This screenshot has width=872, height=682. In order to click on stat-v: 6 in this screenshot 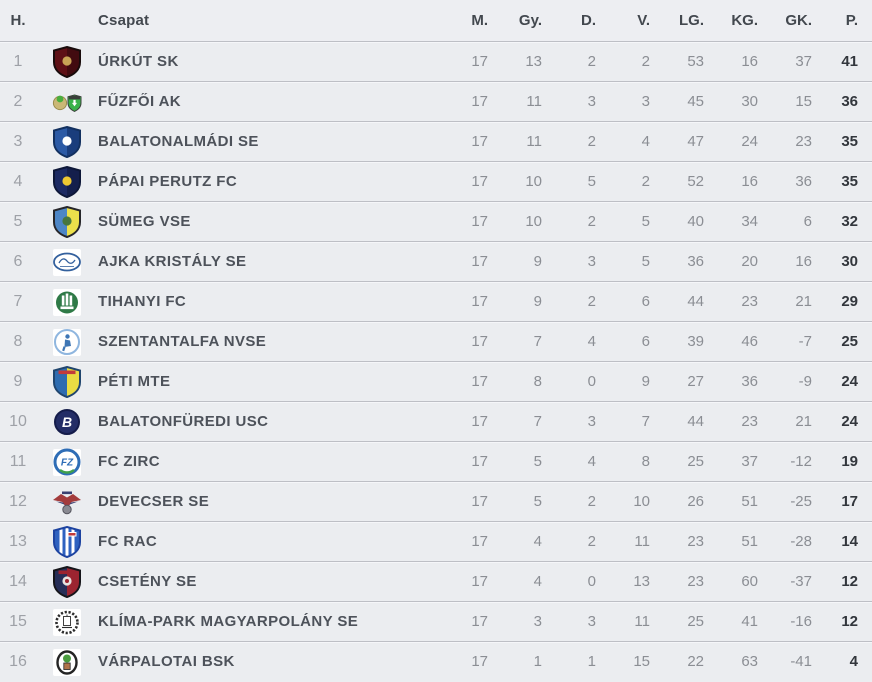, I will do `click(645, 301)`.